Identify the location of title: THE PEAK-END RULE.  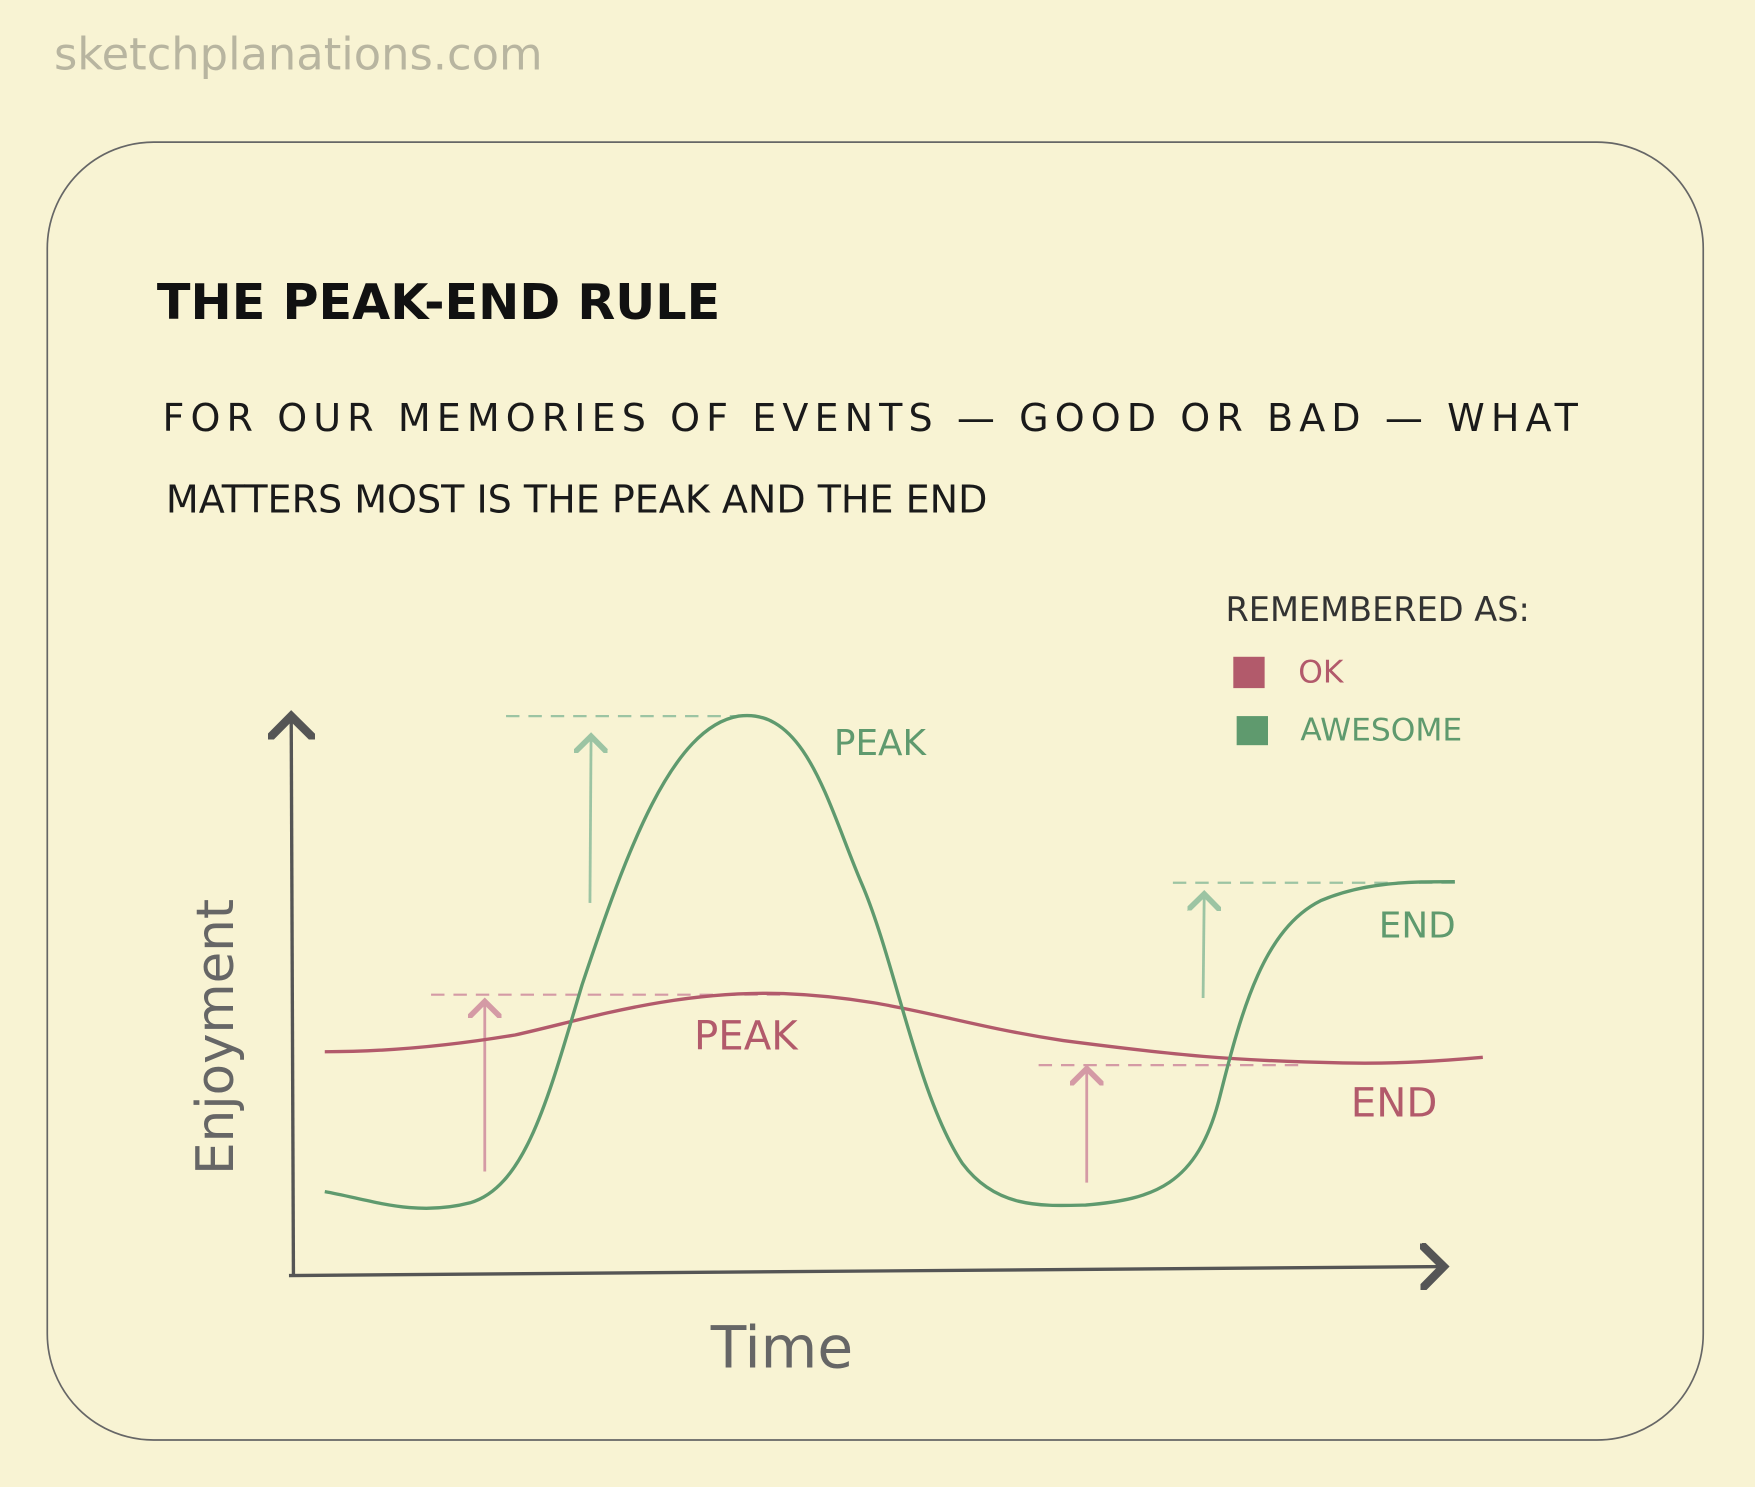
(438, 302).